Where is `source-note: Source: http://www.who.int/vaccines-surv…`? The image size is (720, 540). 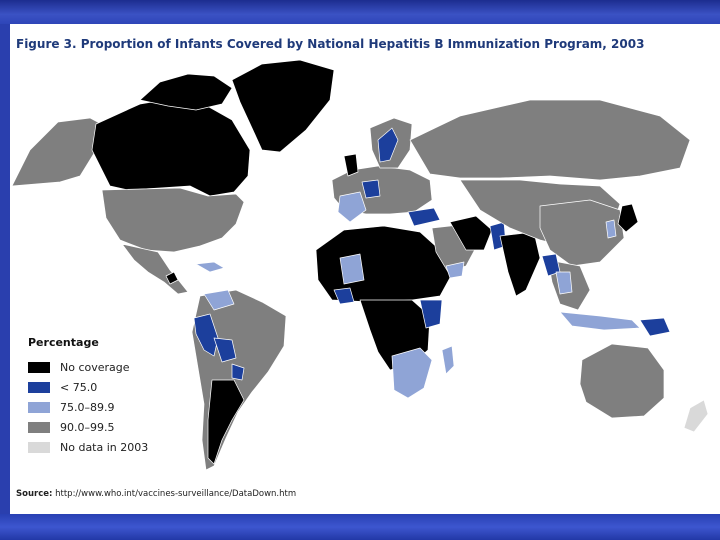 source-note: Source: http://www.who.int/vaccines-surv… is located at coordinates (156, 494).